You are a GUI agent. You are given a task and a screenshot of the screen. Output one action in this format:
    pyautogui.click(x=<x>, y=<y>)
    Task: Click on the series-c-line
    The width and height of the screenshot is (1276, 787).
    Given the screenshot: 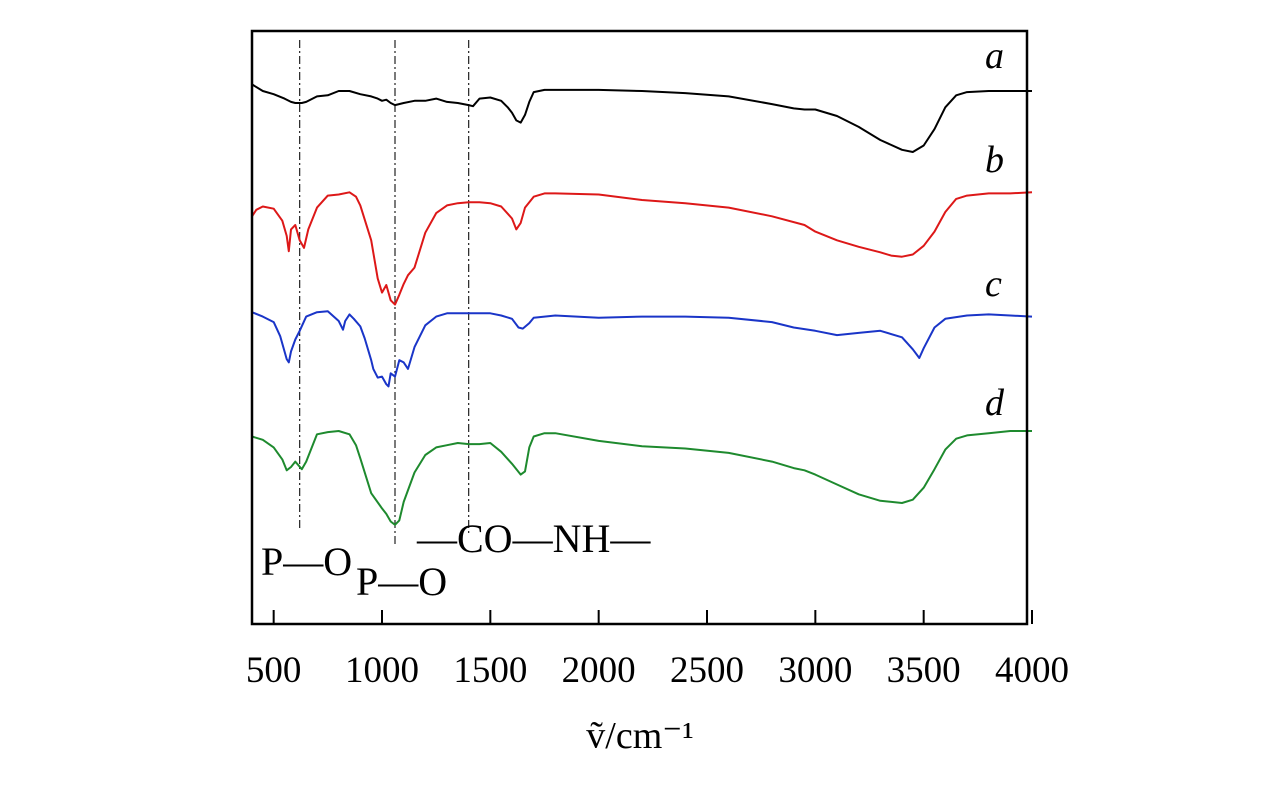 What is the action you would take?
    pyautogui.click(x=642, y=349)
    